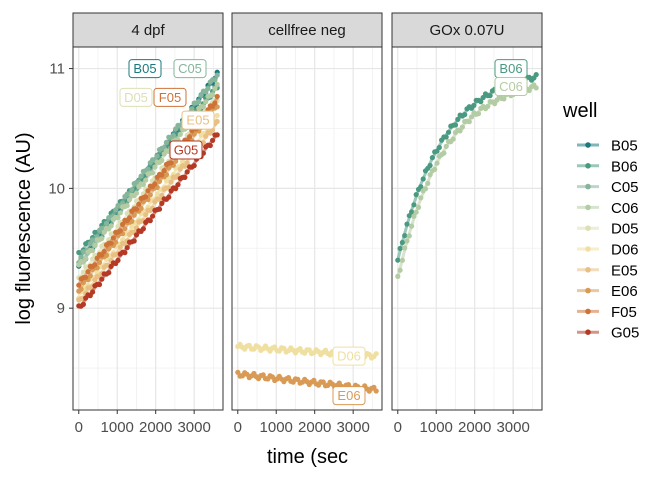 The image size is (672, 480). What do you see at coordinates (608, 229) in the screenshot?
I see `legend-item-D05: D05` at bounding box center [608, 229].